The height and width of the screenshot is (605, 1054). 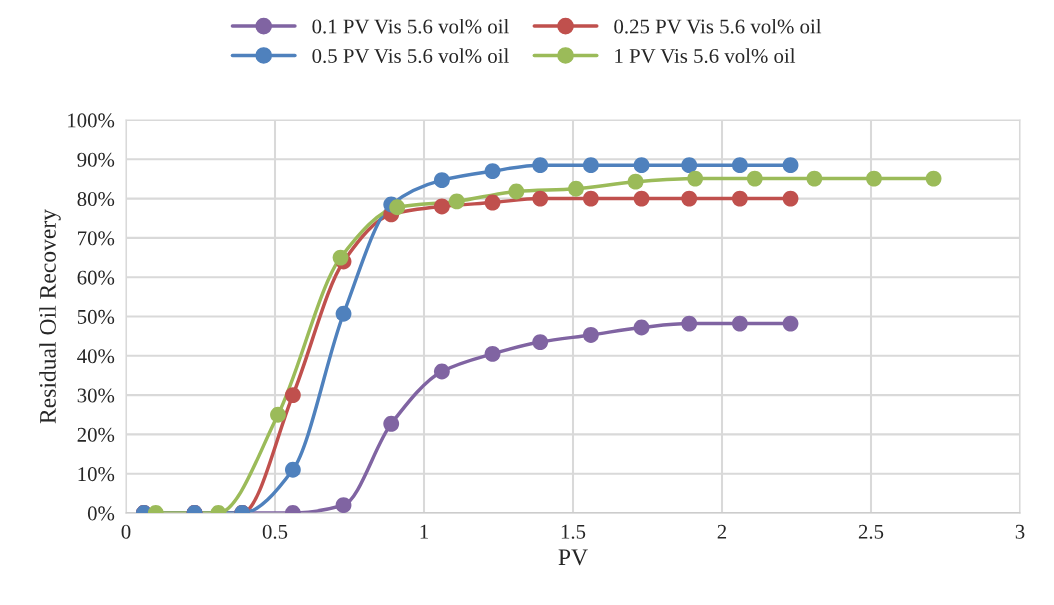 I want to click on y-tick-label: 20%, so click(x=96, y=434).